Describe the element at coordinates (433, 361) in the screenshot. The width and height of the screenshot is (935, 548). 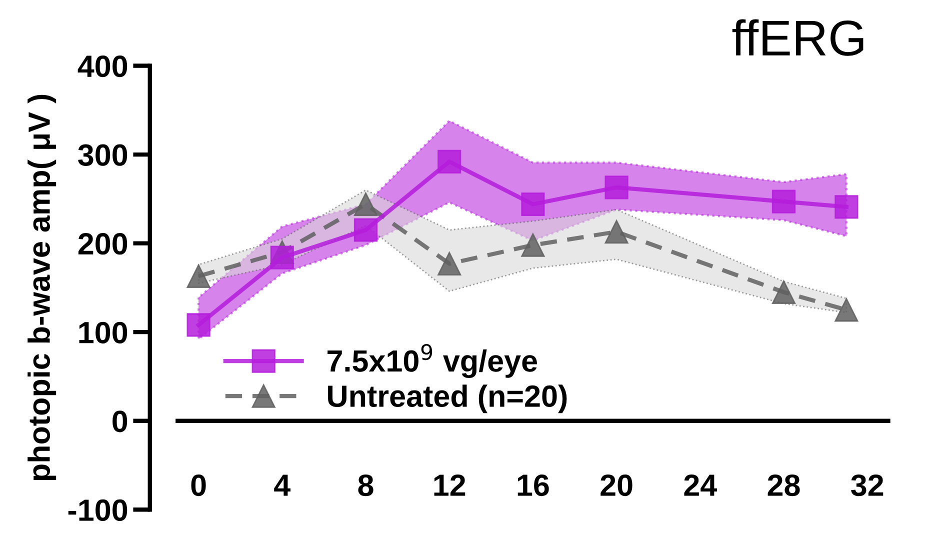
I see `legend-label: 7.5x10$^{9}$ vg/eye` at that location.